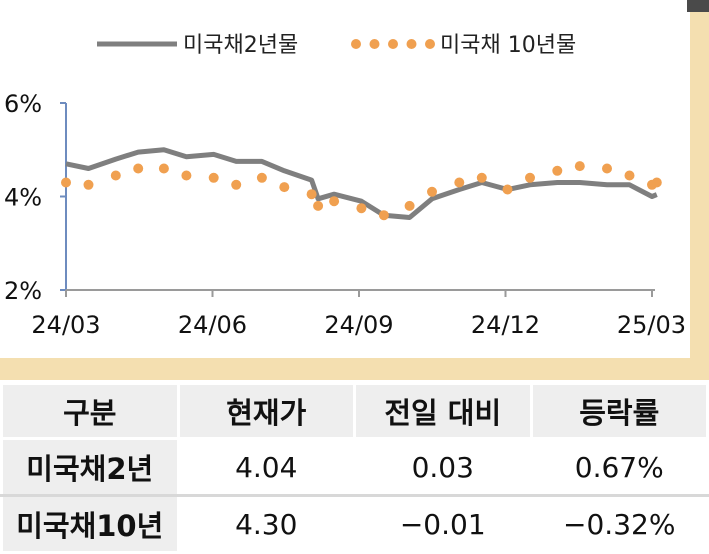 The width and height of the screenshot is (709, 554). Describe the element at coordinates (336, 45) in the screenshot. I see `chart-legend: 미국채2년물 미국채 10년물` at that location.